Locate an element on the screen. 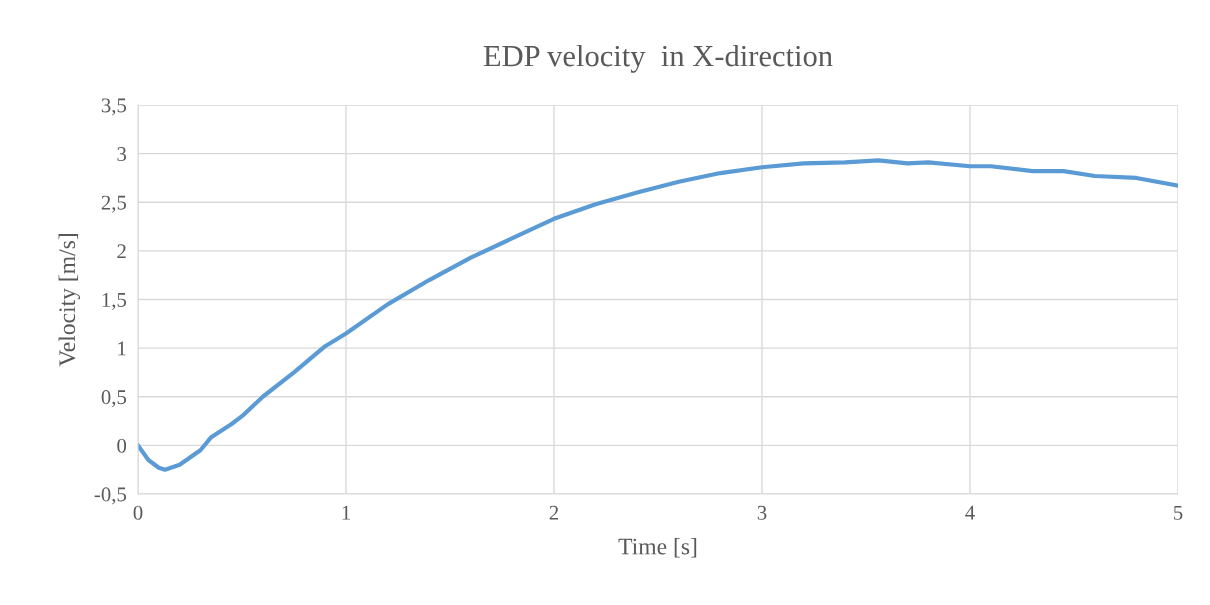 Image resolution: width=1210 pixels, height=605 pixels. x-tick-label: 5 is located at coordinates (1178, 512).